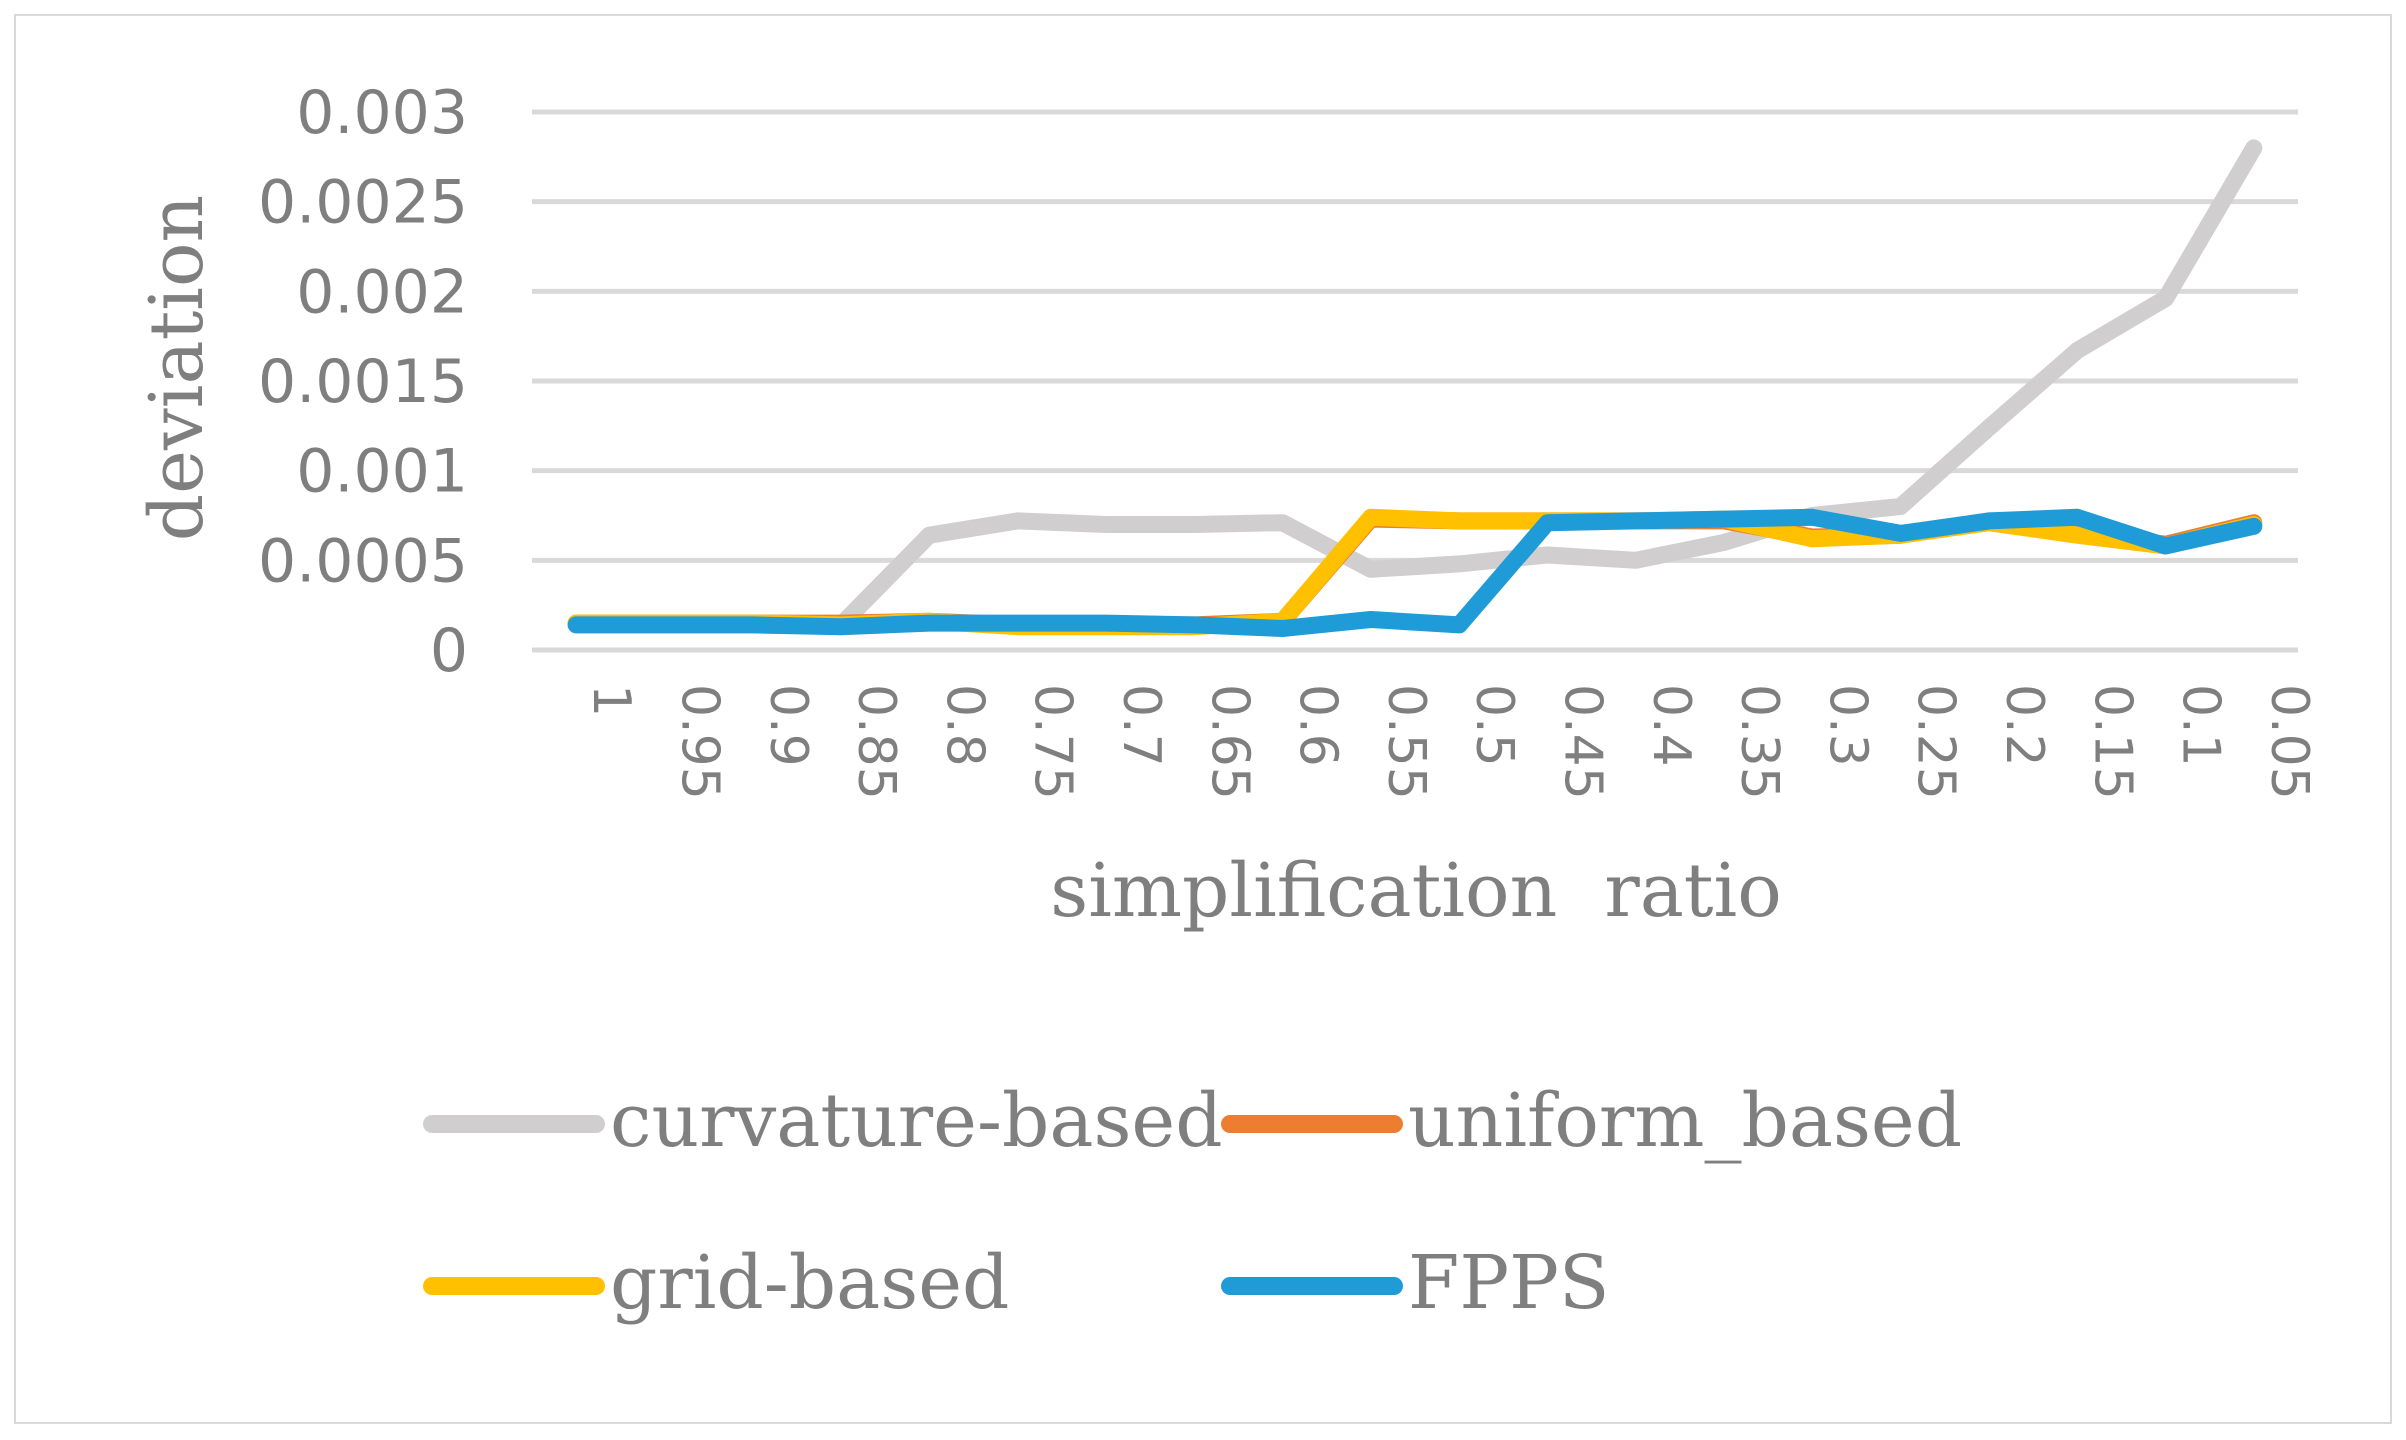 This screenshot has width=2406, height=1440. I want to click on x-tick-label: 0.55, so click(1406, 742).